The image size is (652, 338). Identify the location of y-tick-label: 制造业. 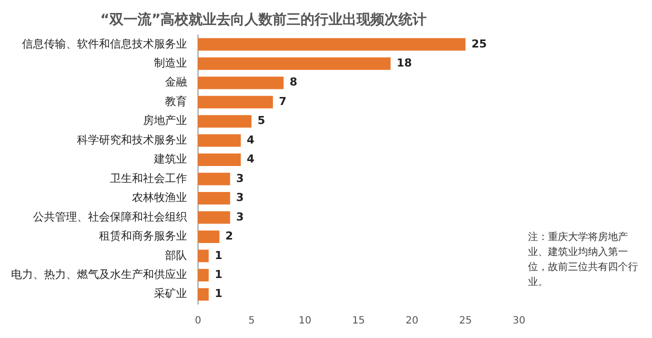
(170, 63).